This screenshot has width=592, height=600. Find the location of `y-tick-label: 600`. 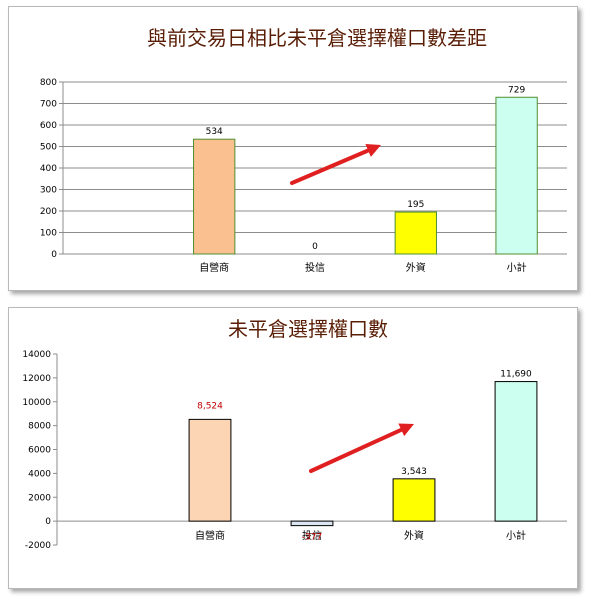

y-tick-label: 600 is located at coordinates (48, 126).